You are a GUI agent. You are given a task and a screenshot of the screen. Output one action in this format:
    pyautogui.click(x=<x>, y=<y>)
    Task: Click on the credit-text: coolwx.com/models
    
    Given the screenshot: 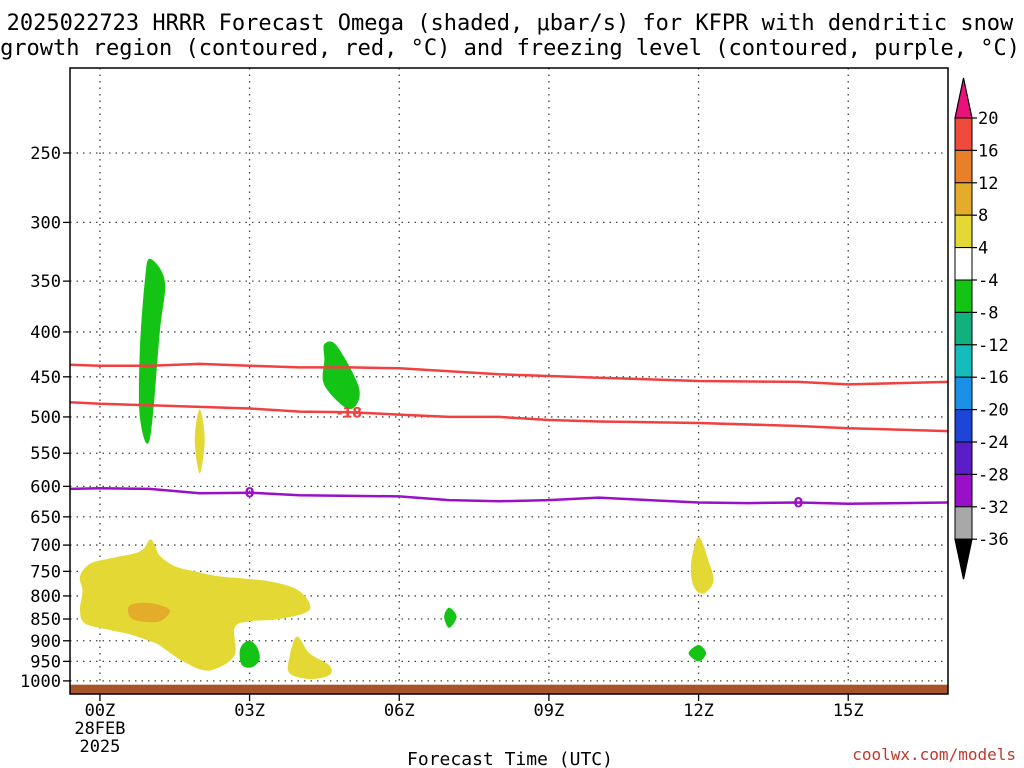 What is the action you would take?
    pyautogui.click(x=934, y=754)
    